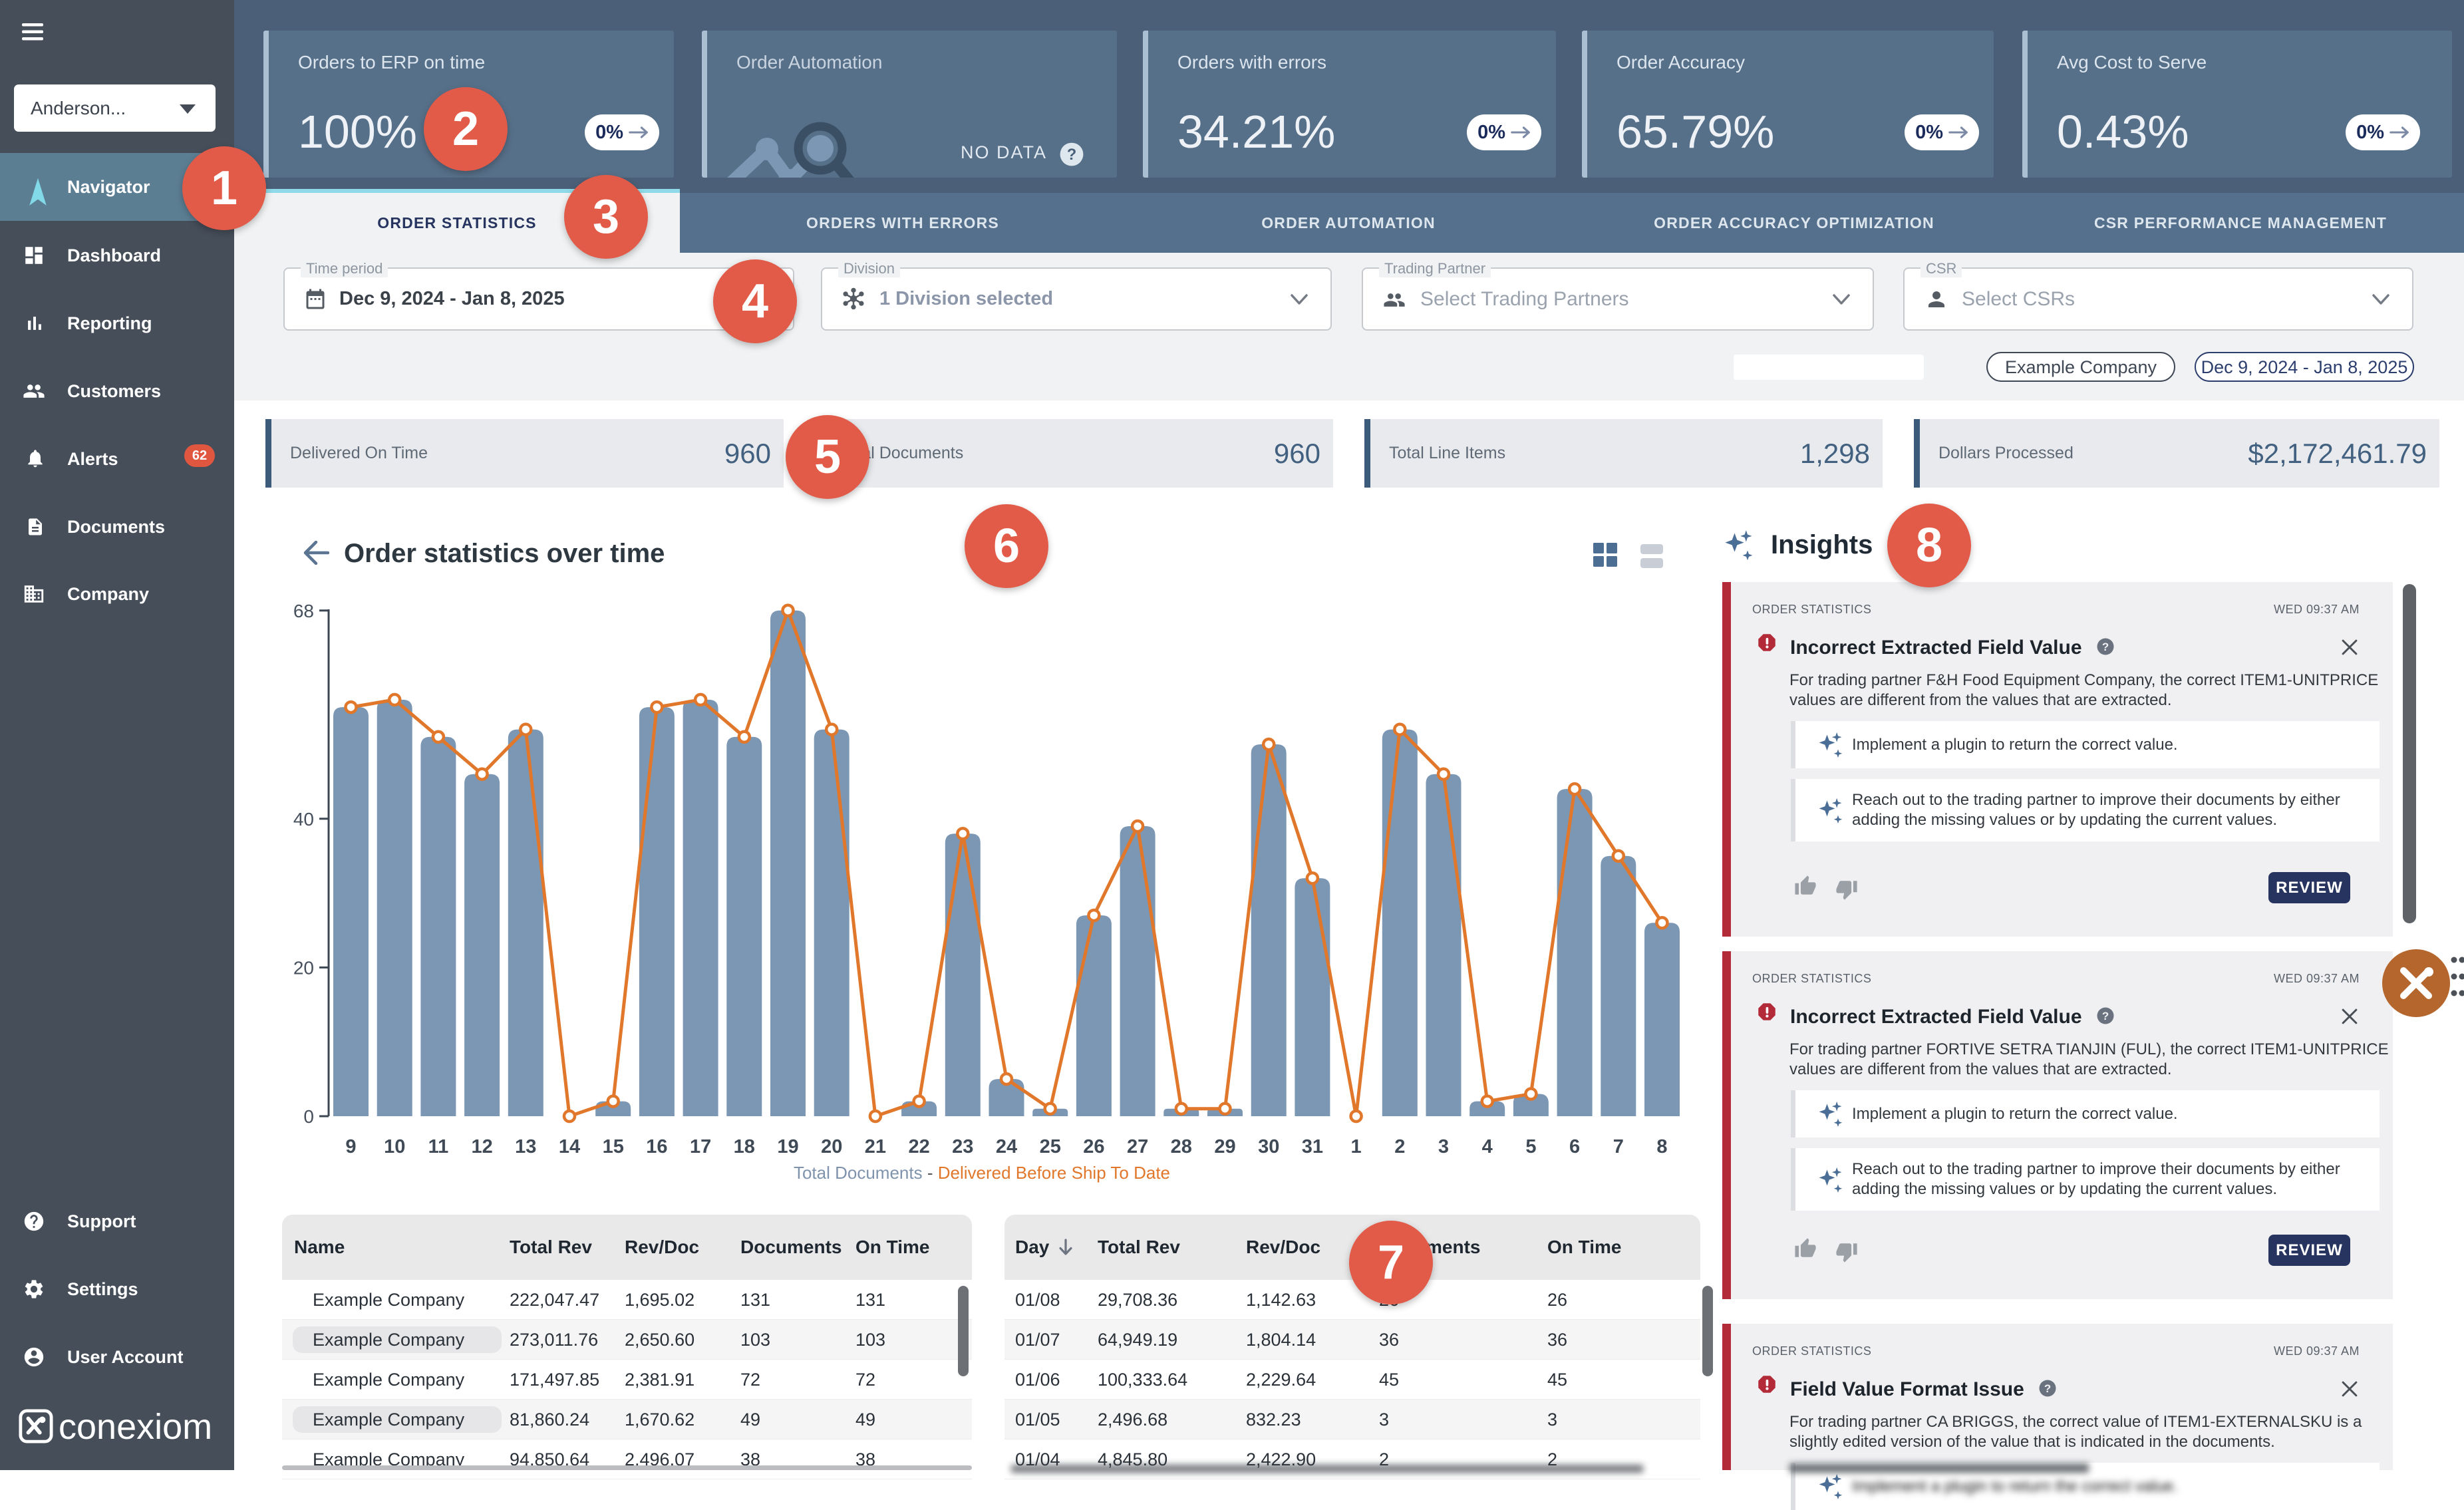 The height and width of the screenshot is (1510, 2464). Describe the element at coordinates (1400, 1146) in the screenshot. I see `svg-text: 2` at that location.